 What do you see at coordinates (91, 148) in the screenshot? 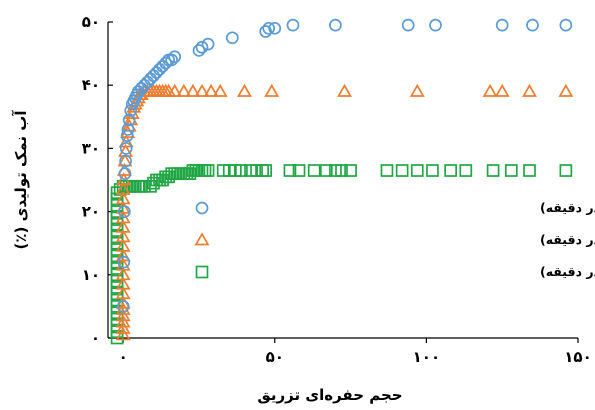
I see `y-tick-label: ۳۰` at bounding box center [91, 148].